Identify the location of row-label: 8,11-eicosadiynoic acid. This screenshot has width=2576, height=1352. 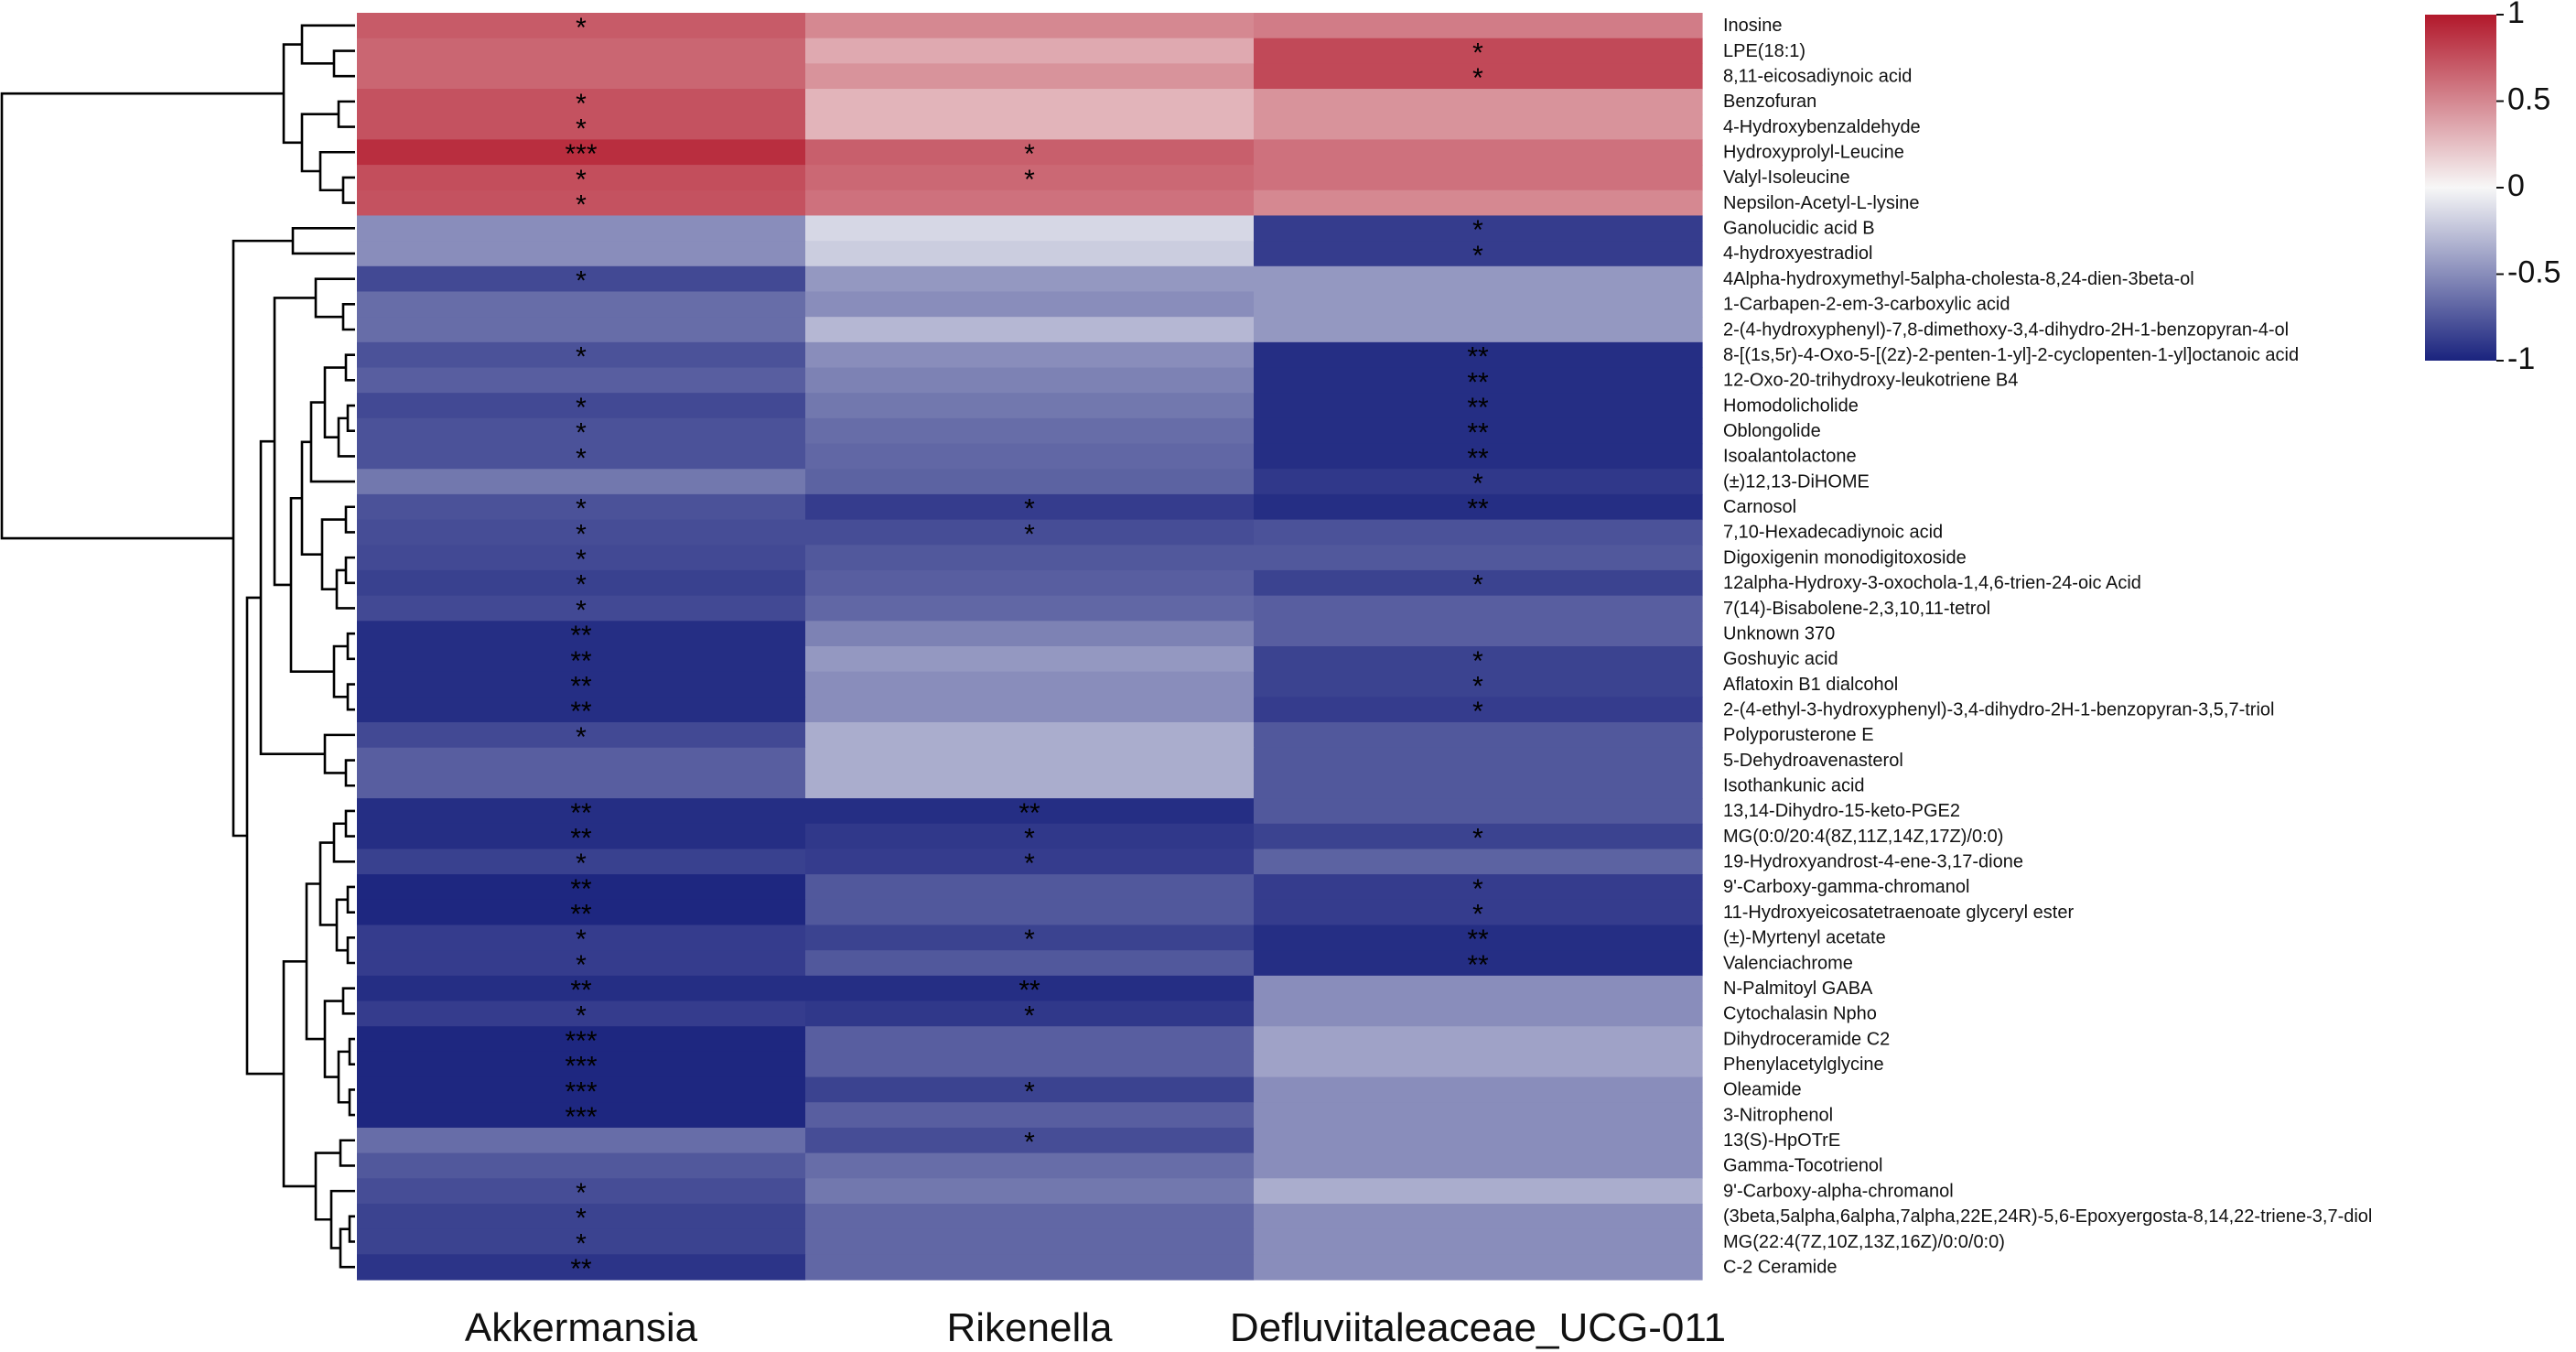
(1818, 76).